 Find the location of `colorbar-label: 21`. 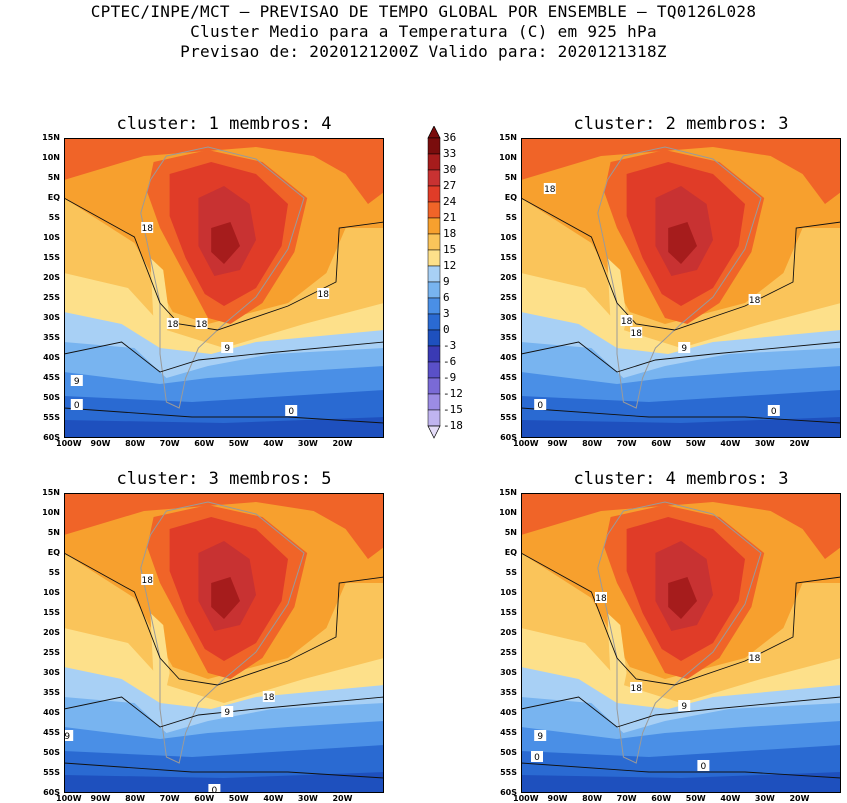

colorbar-label: 21 is located at coordinates (450, 217).